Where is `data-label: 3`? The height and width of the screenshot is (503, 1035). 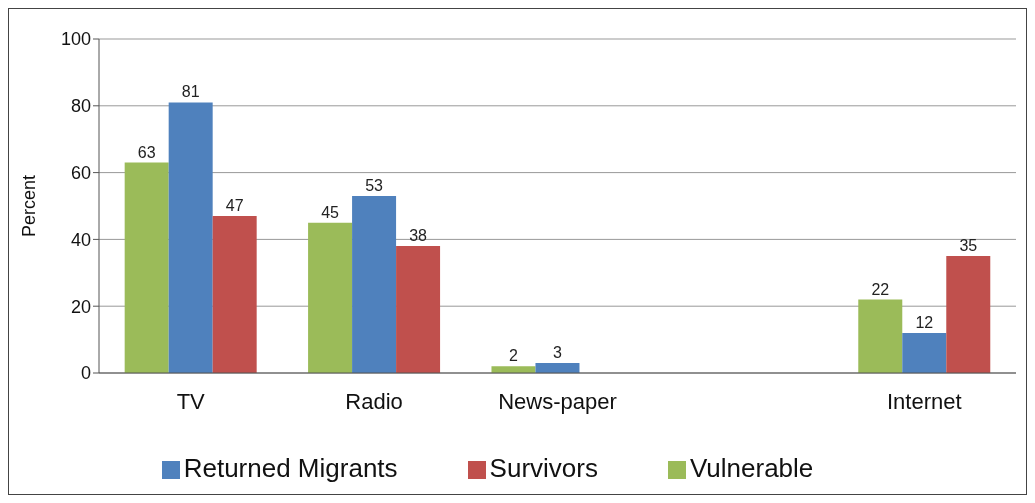
data-label: 3 is located at coordinates (558, 352).